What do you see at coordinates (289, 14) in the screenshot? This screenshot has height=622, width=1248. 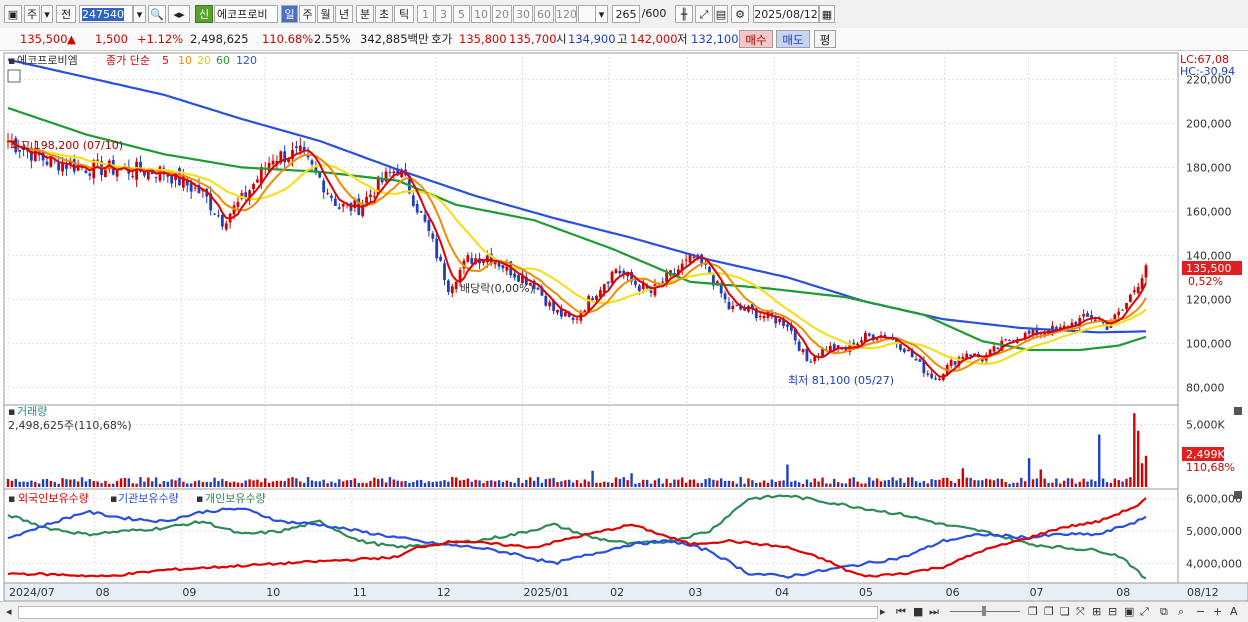 I see `interval-day: 일` at bounding box center [289, 14].